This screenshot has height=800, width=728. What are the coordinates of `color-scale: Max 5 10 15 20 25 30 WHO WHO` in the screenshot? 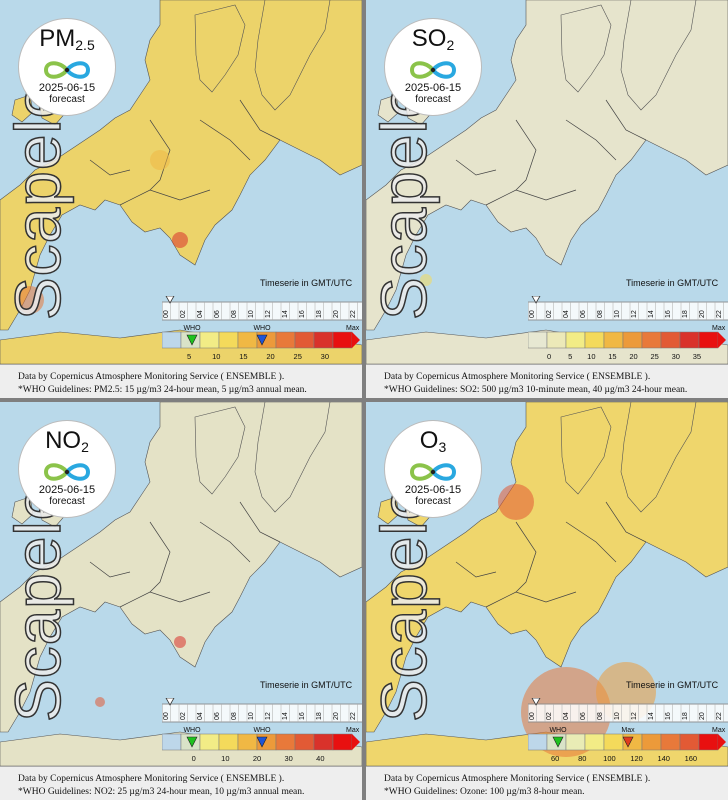 It's located at (261, 343).